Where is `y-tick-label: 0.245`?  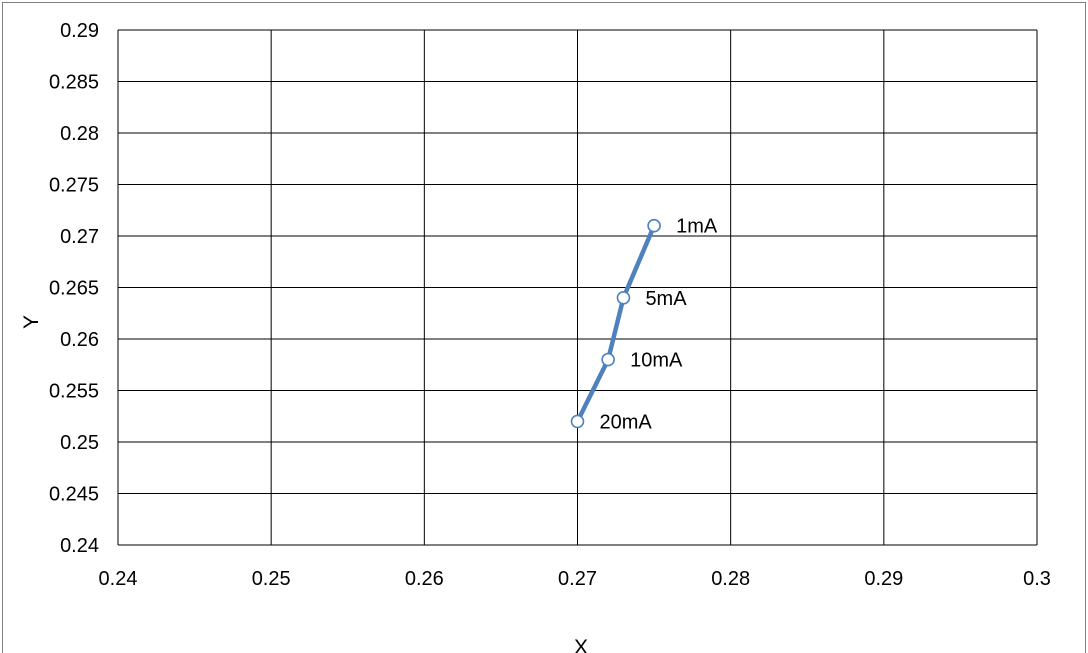
y-tick-label: 0.245 is located at coordinates (74, 495).